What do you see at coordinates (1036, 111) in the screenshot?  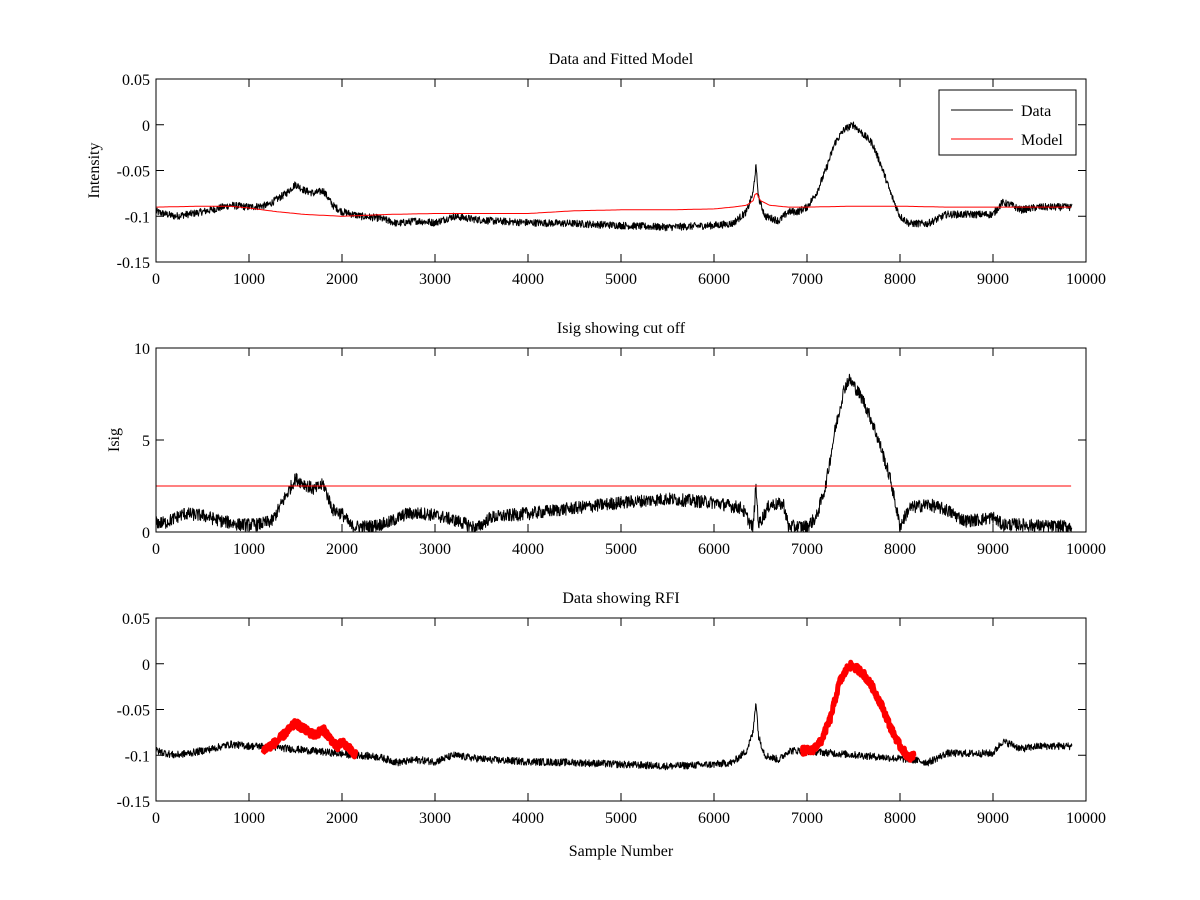 I see `legend-label-data: Data` at bounding box center [1036, 111].